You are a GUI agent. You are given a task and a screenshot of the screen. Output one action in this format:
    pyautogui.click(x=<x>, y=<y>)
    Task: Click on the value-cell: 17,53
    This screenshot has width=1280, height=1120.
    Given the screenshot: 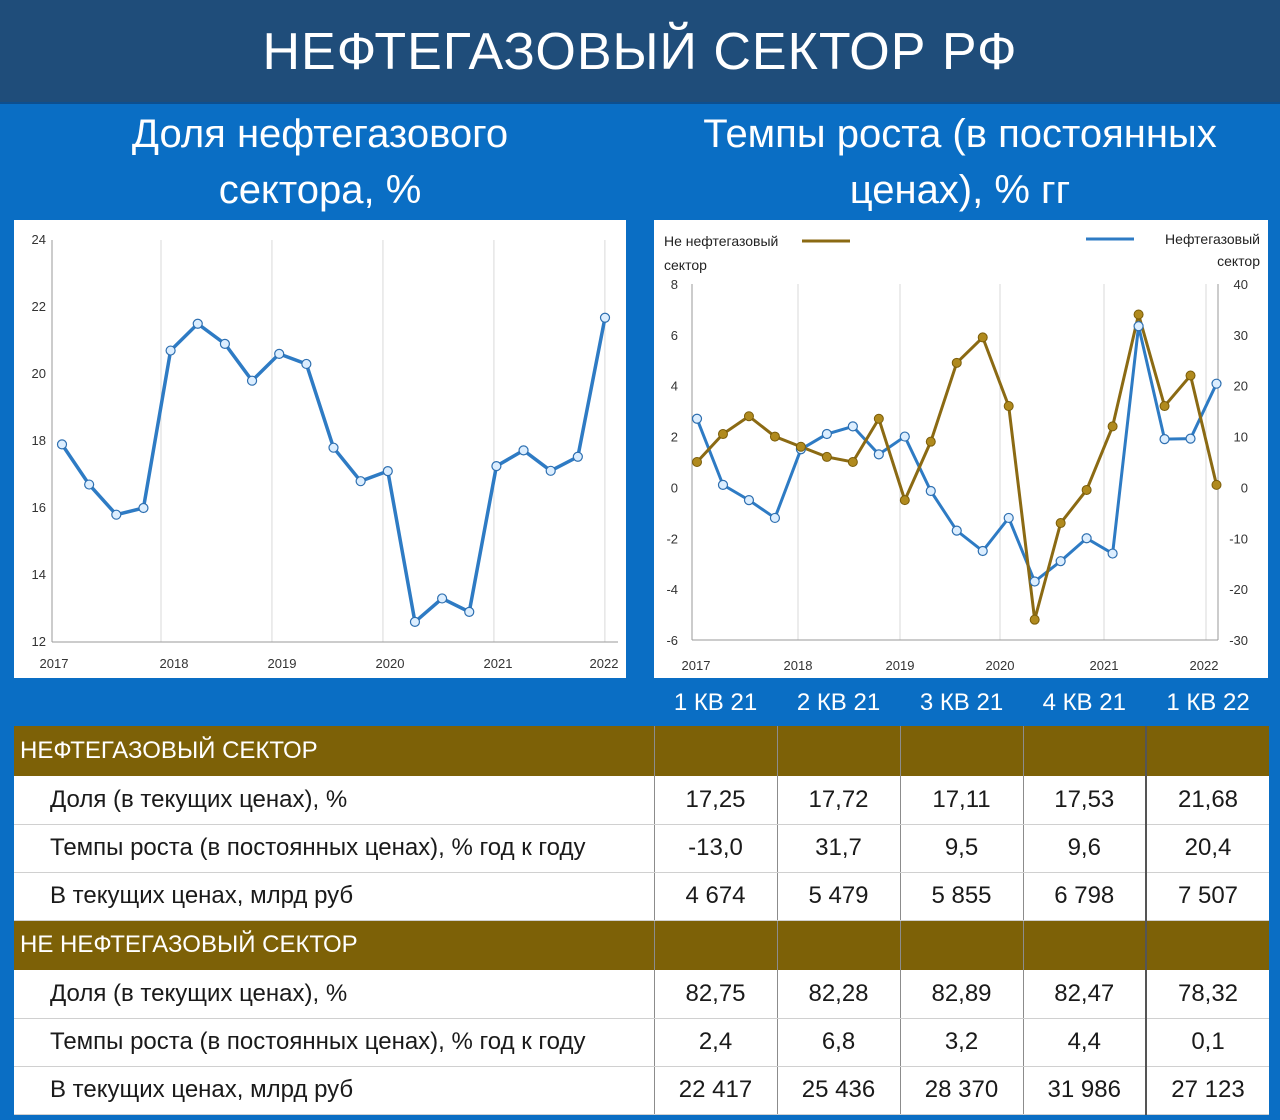 What is the action you would take?
    pyautogui.click(x=1084, y=800)
    